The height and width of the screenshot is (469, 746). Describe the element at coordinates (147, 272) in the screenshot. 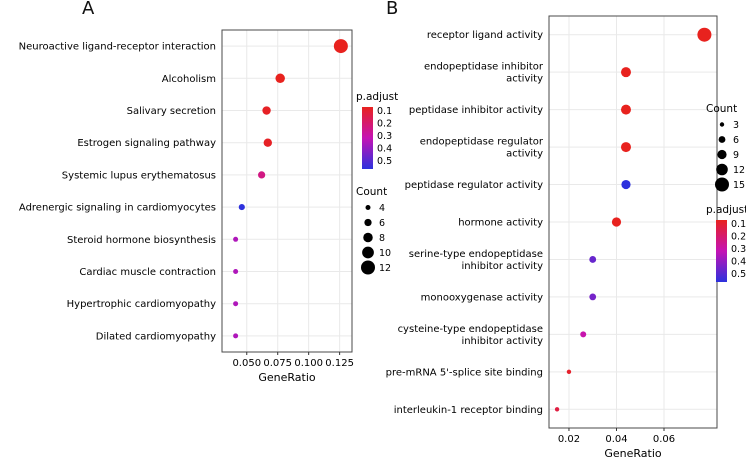

I see `category-label: Cardiac muscle contraction` at that location.